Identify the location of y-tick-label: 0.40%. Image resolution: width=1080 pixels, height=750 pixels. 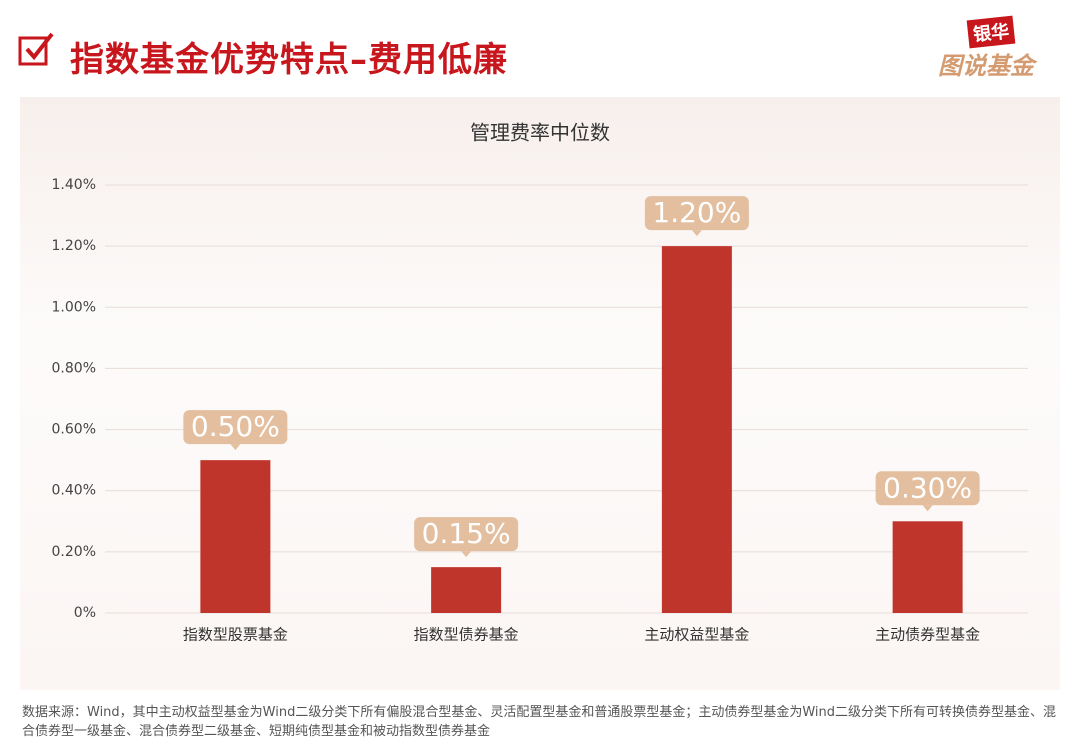
(74, 491).